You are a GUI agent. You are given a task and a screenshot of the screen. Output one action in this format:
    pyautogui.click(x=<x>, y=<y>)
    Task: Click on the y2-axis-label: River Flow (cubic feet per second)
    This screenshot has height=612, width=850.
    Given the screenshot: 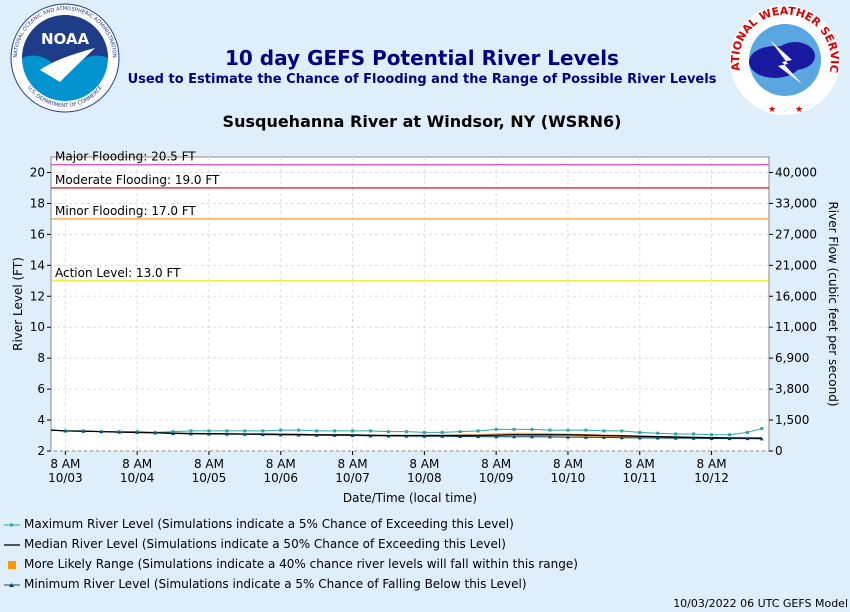 What is the action you would take?
    pyautogui.click(x=833, y=303)
    